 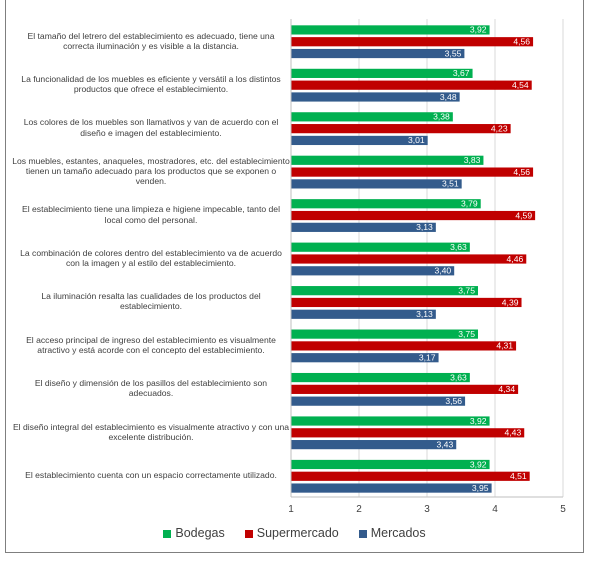 What do you see at coordinates (200, 533) in the screenshot?
I see `legend-label: Bodegas` at bounding box center [200, 533].